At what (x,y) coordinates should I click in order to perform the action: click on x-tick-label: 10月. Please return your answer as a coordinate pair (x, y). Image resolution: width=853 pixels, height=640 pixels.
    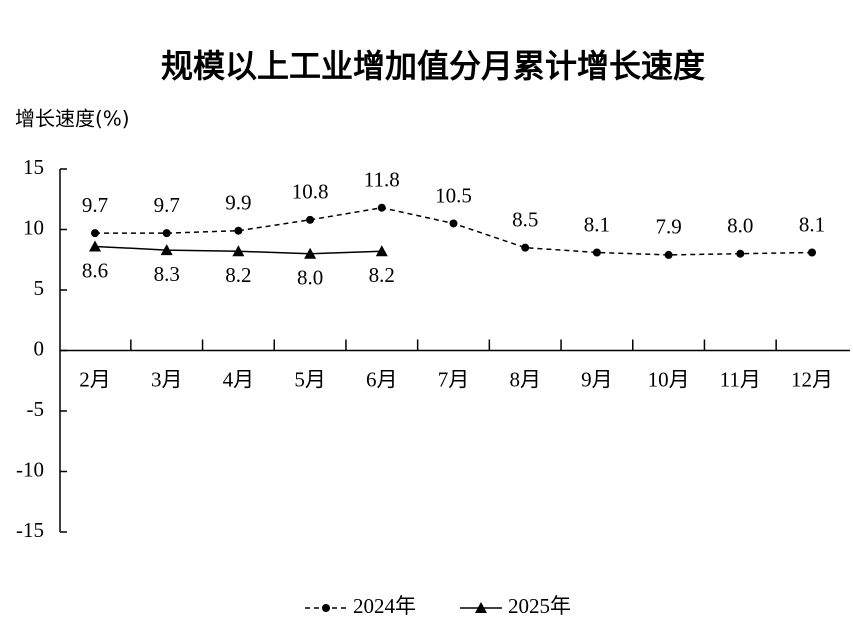
    Looking at the image, I should click on (669, 379).